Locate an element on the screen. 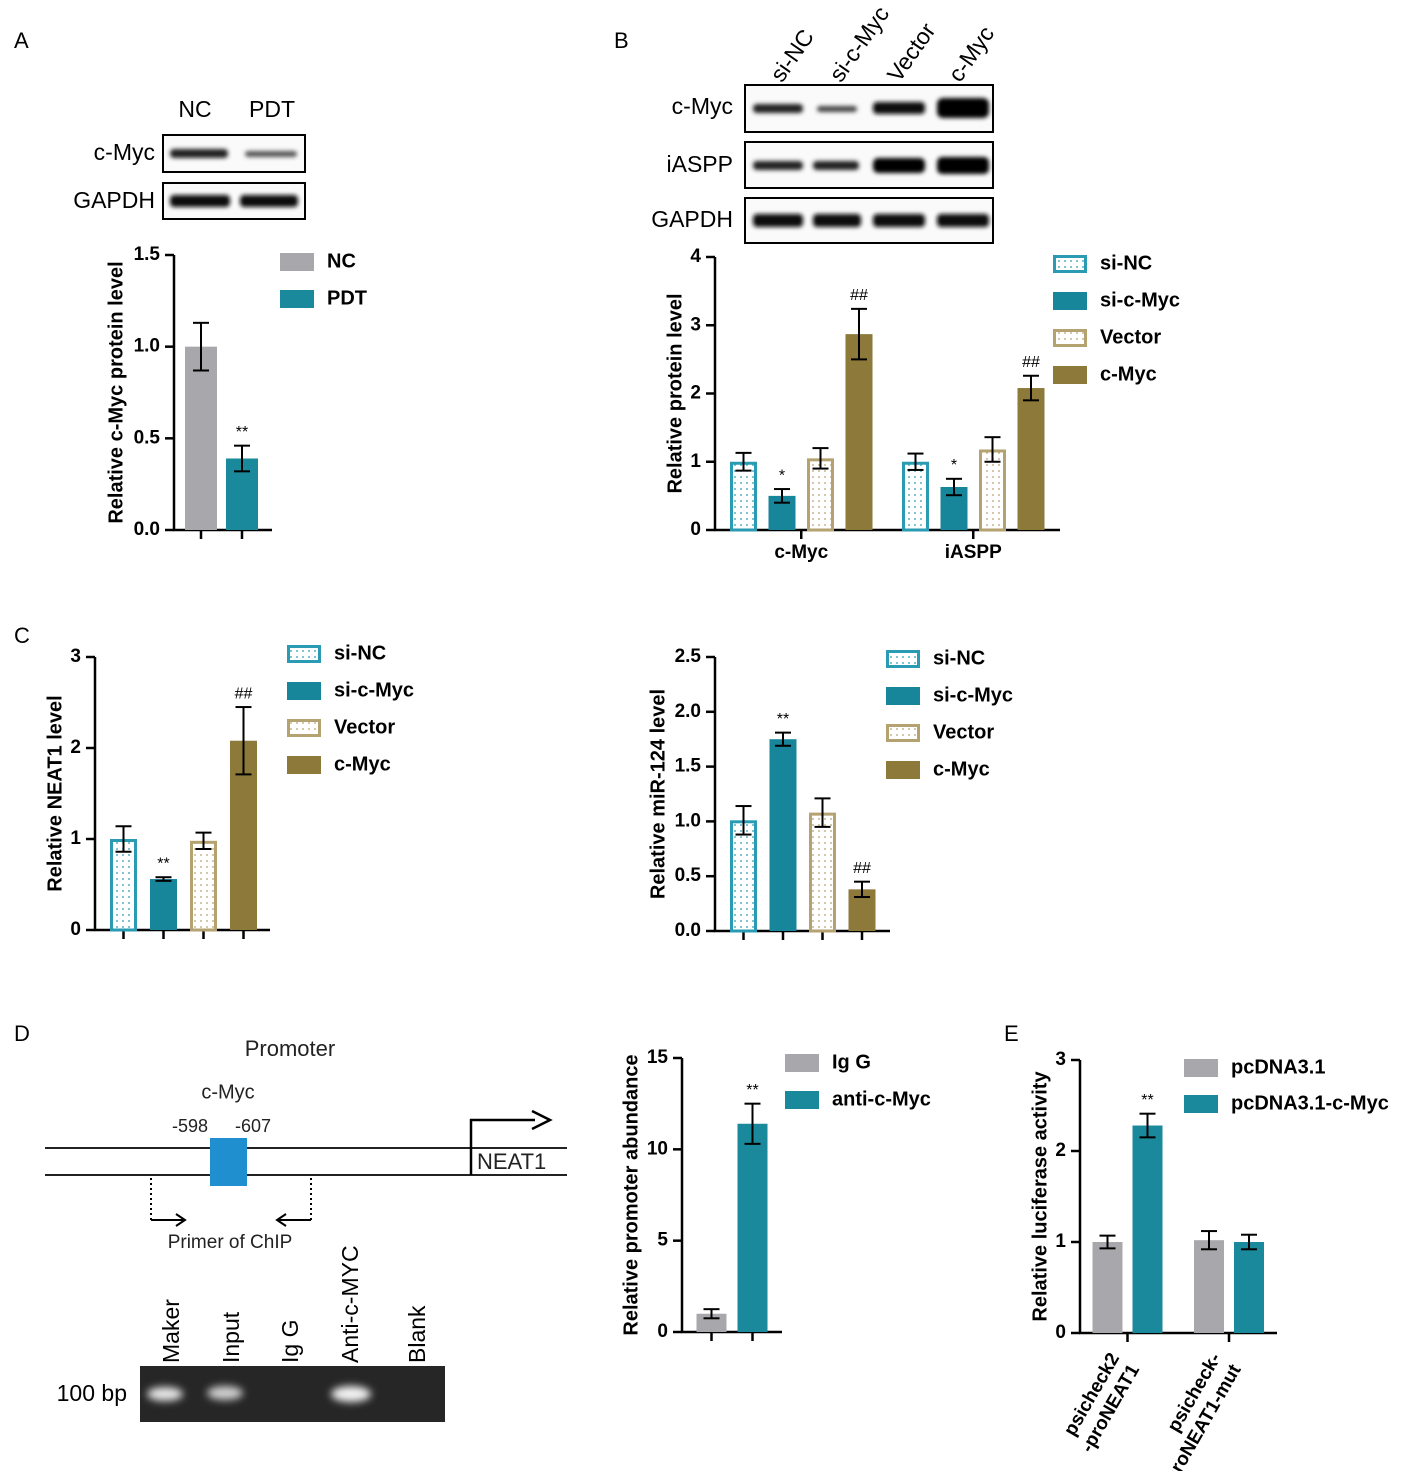 The height and width of the screenshot is (1471, 1408). legend-label: c-Myc is located at coordinates (362, 764).